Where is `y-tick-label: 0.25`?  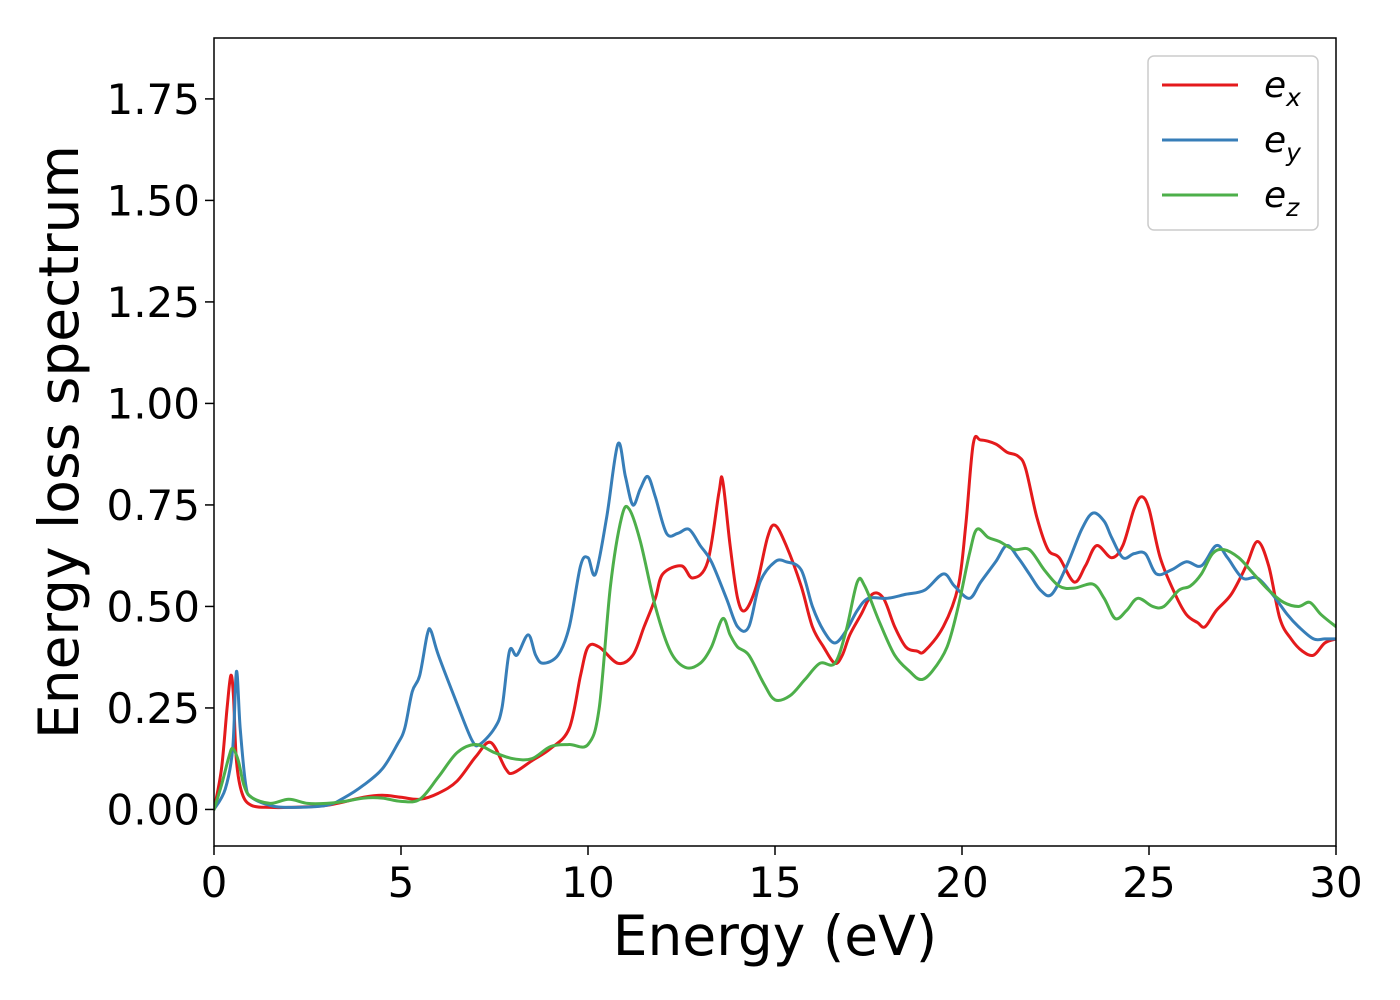 y-tick-label: 0.25 is located at coordinates (153, 708).